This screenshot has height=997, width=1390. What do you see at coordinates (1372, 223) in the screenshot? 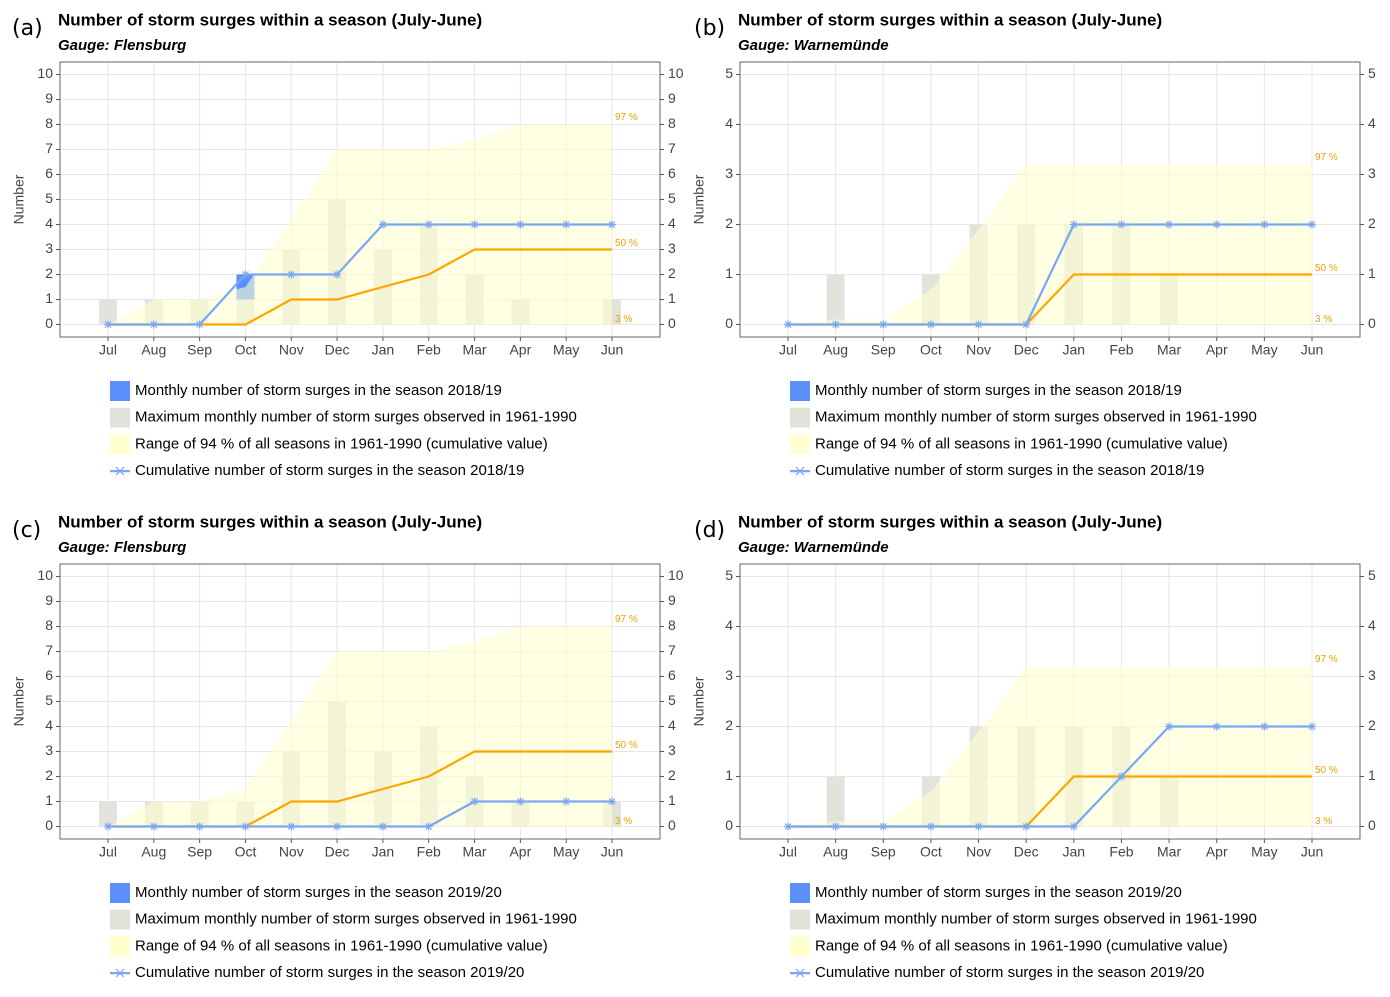
I see `y2-tick-label: 2` at bounding box center [1372, 223].